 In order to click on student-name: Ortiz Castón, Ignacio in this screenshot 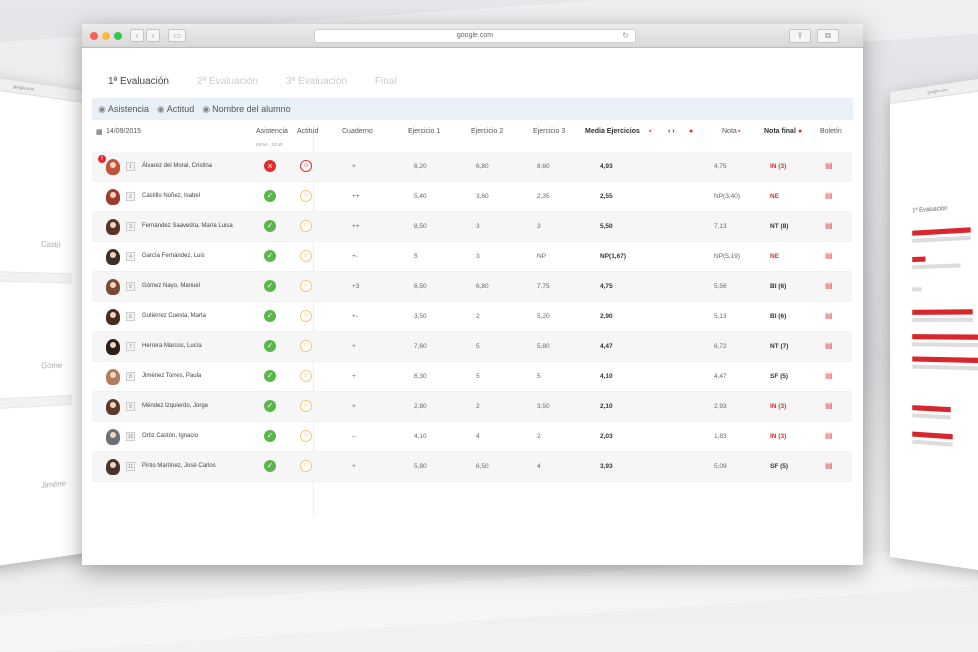, I will do `click(170, 436)`.